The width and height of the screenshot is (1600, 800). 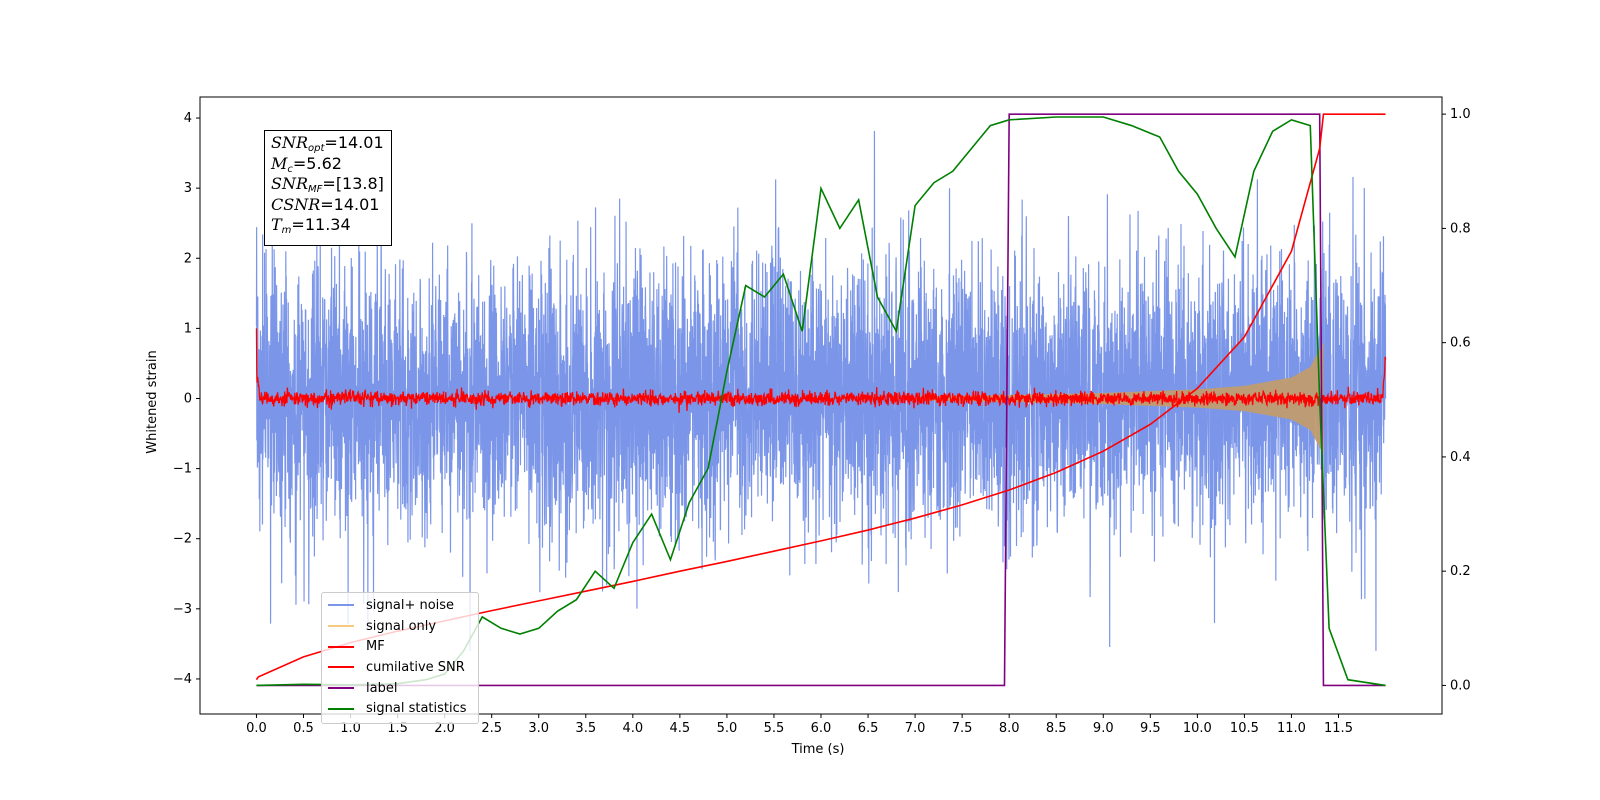 I want to click on x-tick-label: 7.5, so click(x=962, y=728).